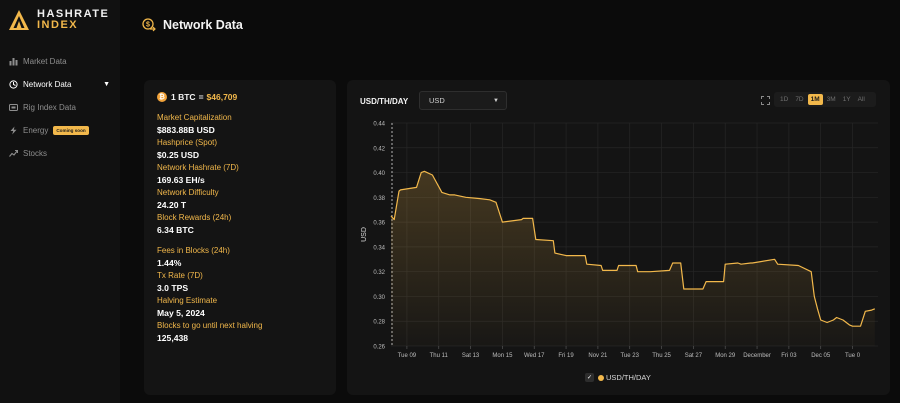  I want to click on x-tick-label: Thu 25, so click(661, 356).